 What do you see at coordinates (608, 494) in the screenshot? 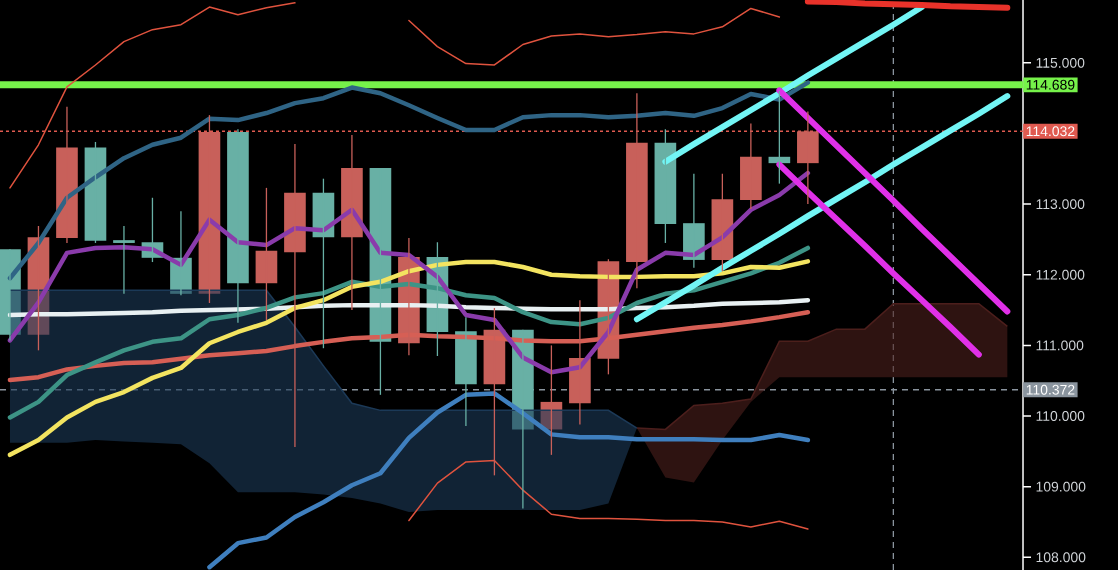
I see `line-series` at bounding box center [608, 494].